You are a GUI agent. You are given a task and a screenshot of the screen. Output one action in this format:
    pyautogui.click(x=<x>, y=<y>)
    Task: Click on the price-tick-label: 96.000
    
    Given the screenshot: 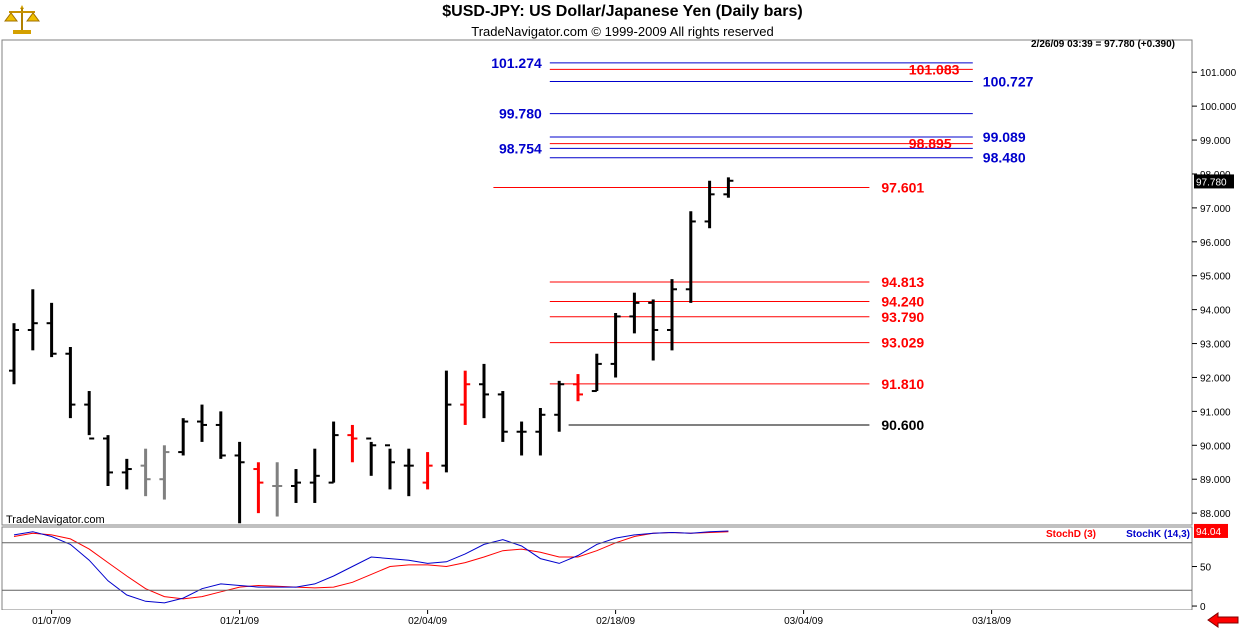 What is the action you would take?
    pyautogui.click(x=1215, y=243)
    